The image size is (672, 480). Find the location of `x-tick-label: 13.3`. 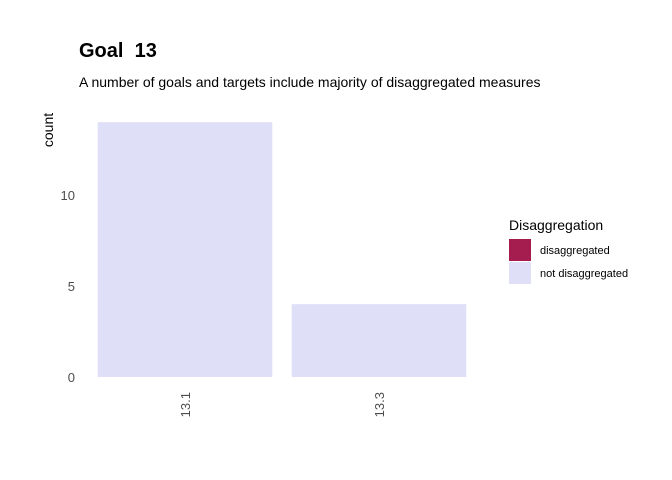

x-tick-label: 13.3 is located at coordinates (379, 404).